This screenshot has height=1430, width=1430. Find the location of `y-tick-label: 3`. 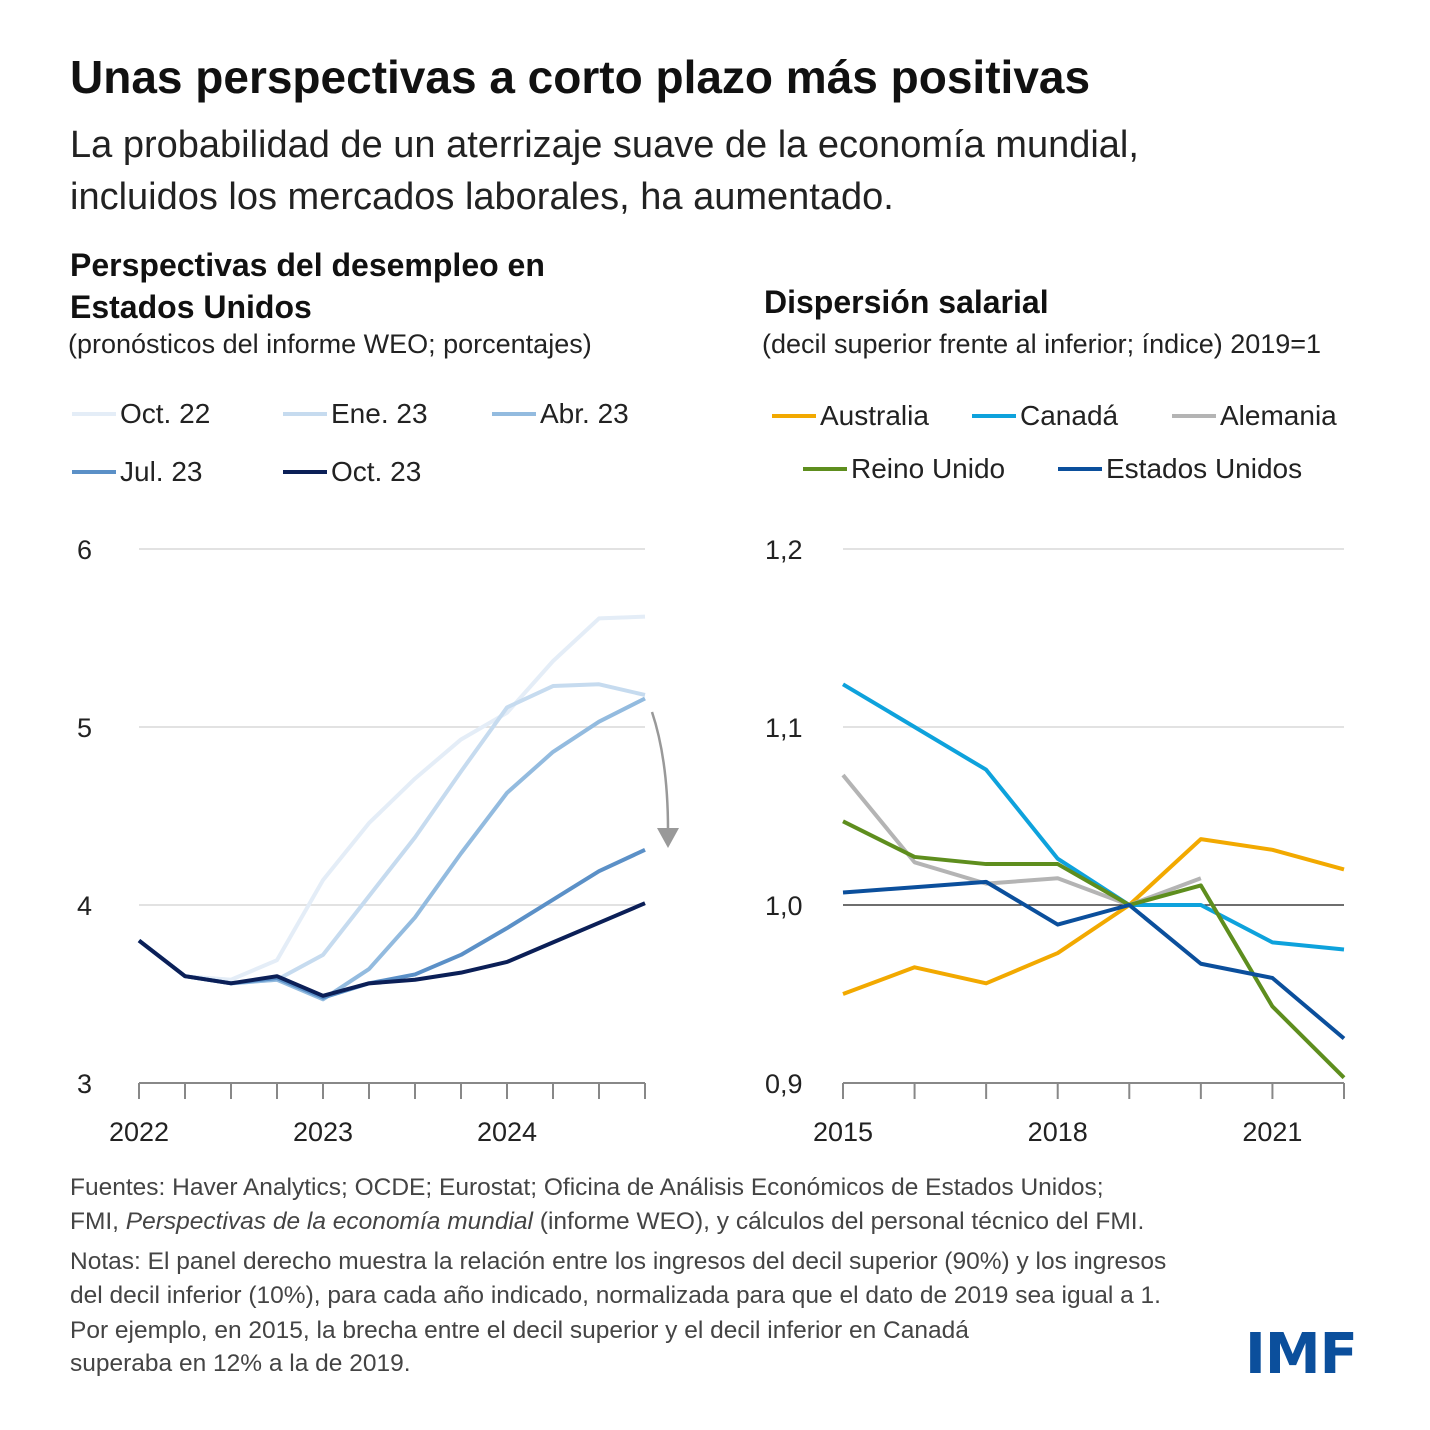

y-tick-label: 3 is located at coordinates (84, 1084).